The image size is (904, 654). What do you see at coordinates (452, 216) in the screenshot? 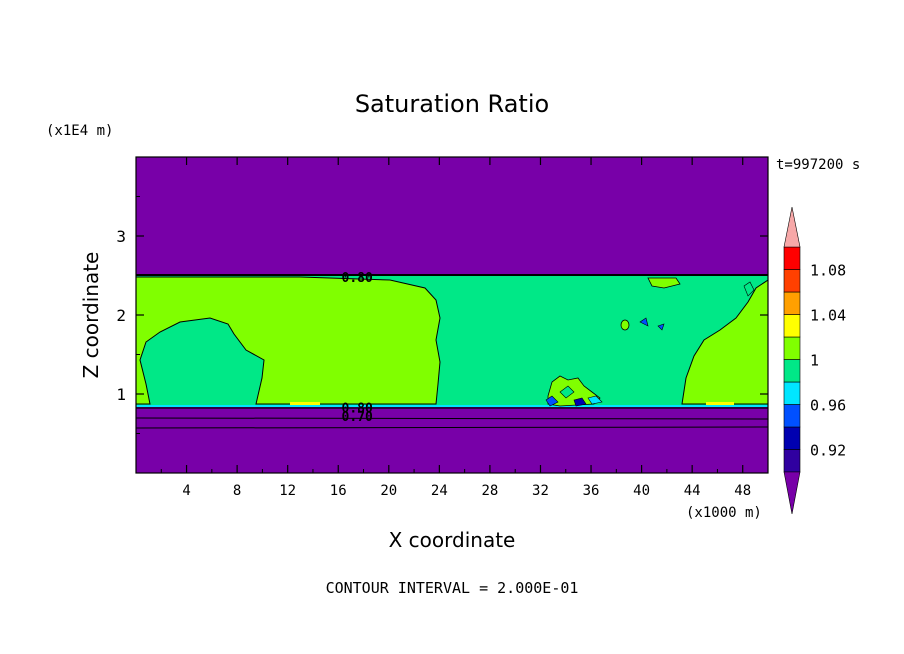
I see `upper-dry-region` at bounding box center [452, 216].